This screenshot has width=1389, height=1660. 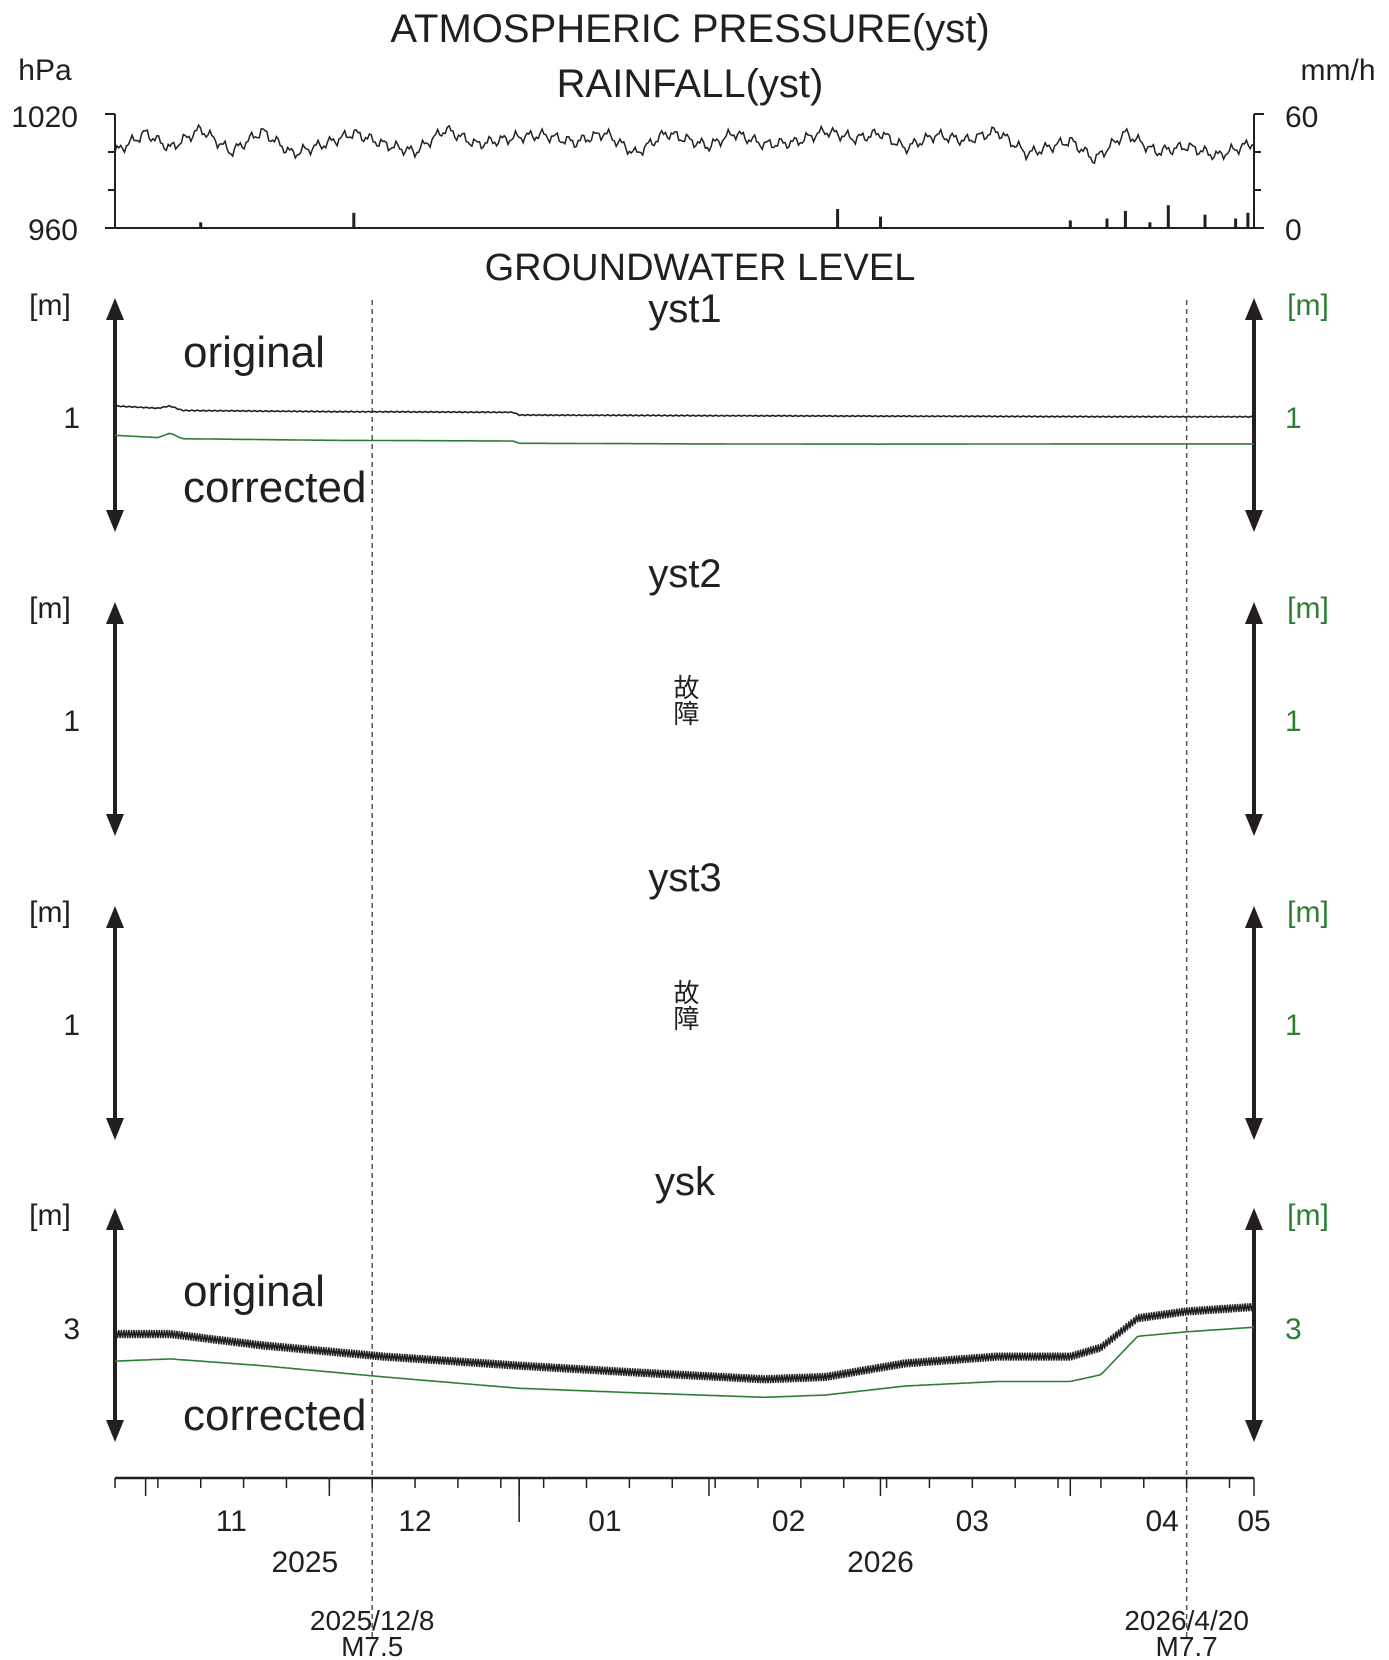 I want to click on month-label-04: 04, so click(x=1161, y=1521).